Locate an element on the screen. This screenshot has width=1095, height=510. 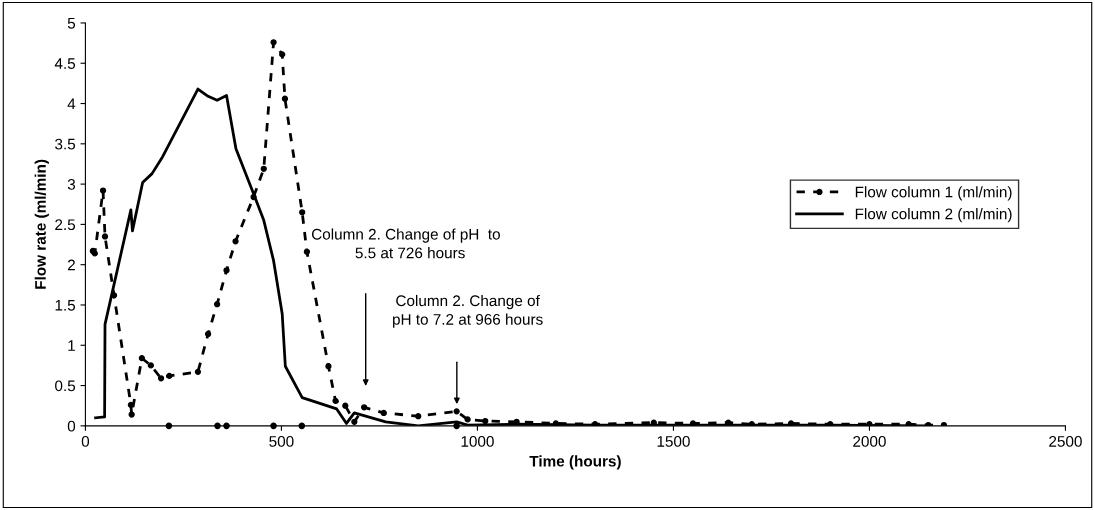
x-tick-label: 1500 is located at coordinates (673, 441).